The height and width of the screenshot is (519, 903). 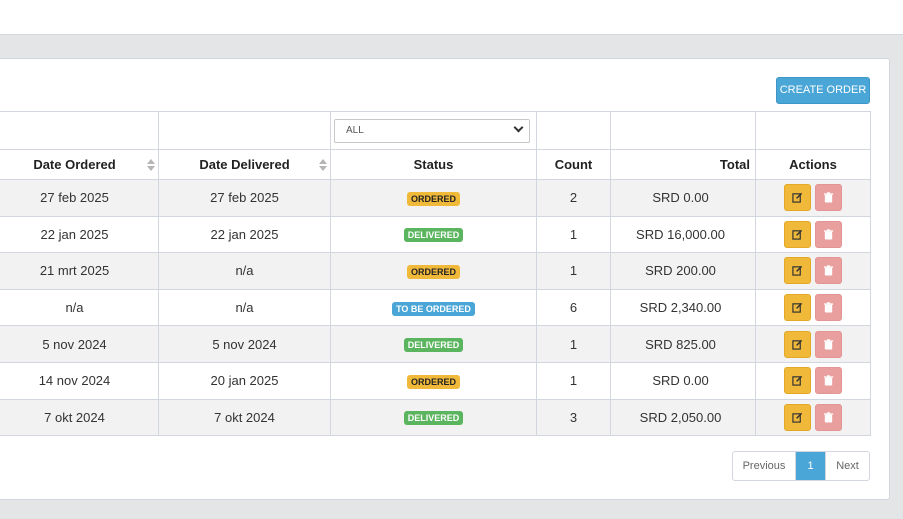 What do you see at coordinates (683, 307) in the screenshot?
I see `cell-total: SRD 2,340.00` at bounding box center [683, 307].